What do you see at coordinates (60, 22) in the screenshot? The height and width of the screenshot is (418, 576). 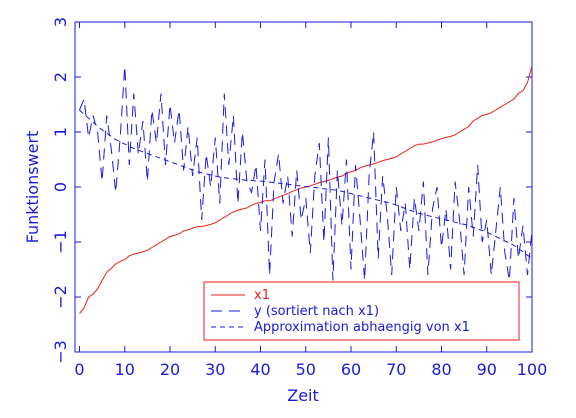 I see `y-tick-label: 3` at bounding box center [60, 22].